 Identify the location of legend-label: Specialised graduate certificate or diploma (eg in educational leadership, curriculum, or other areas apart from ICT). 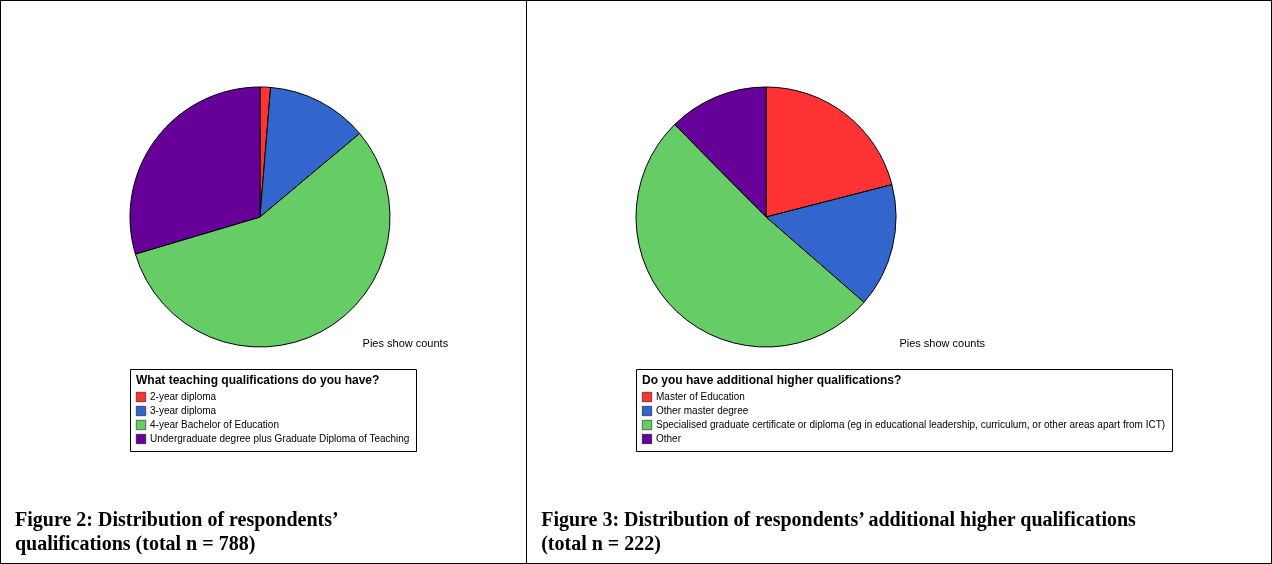
(911, 424).